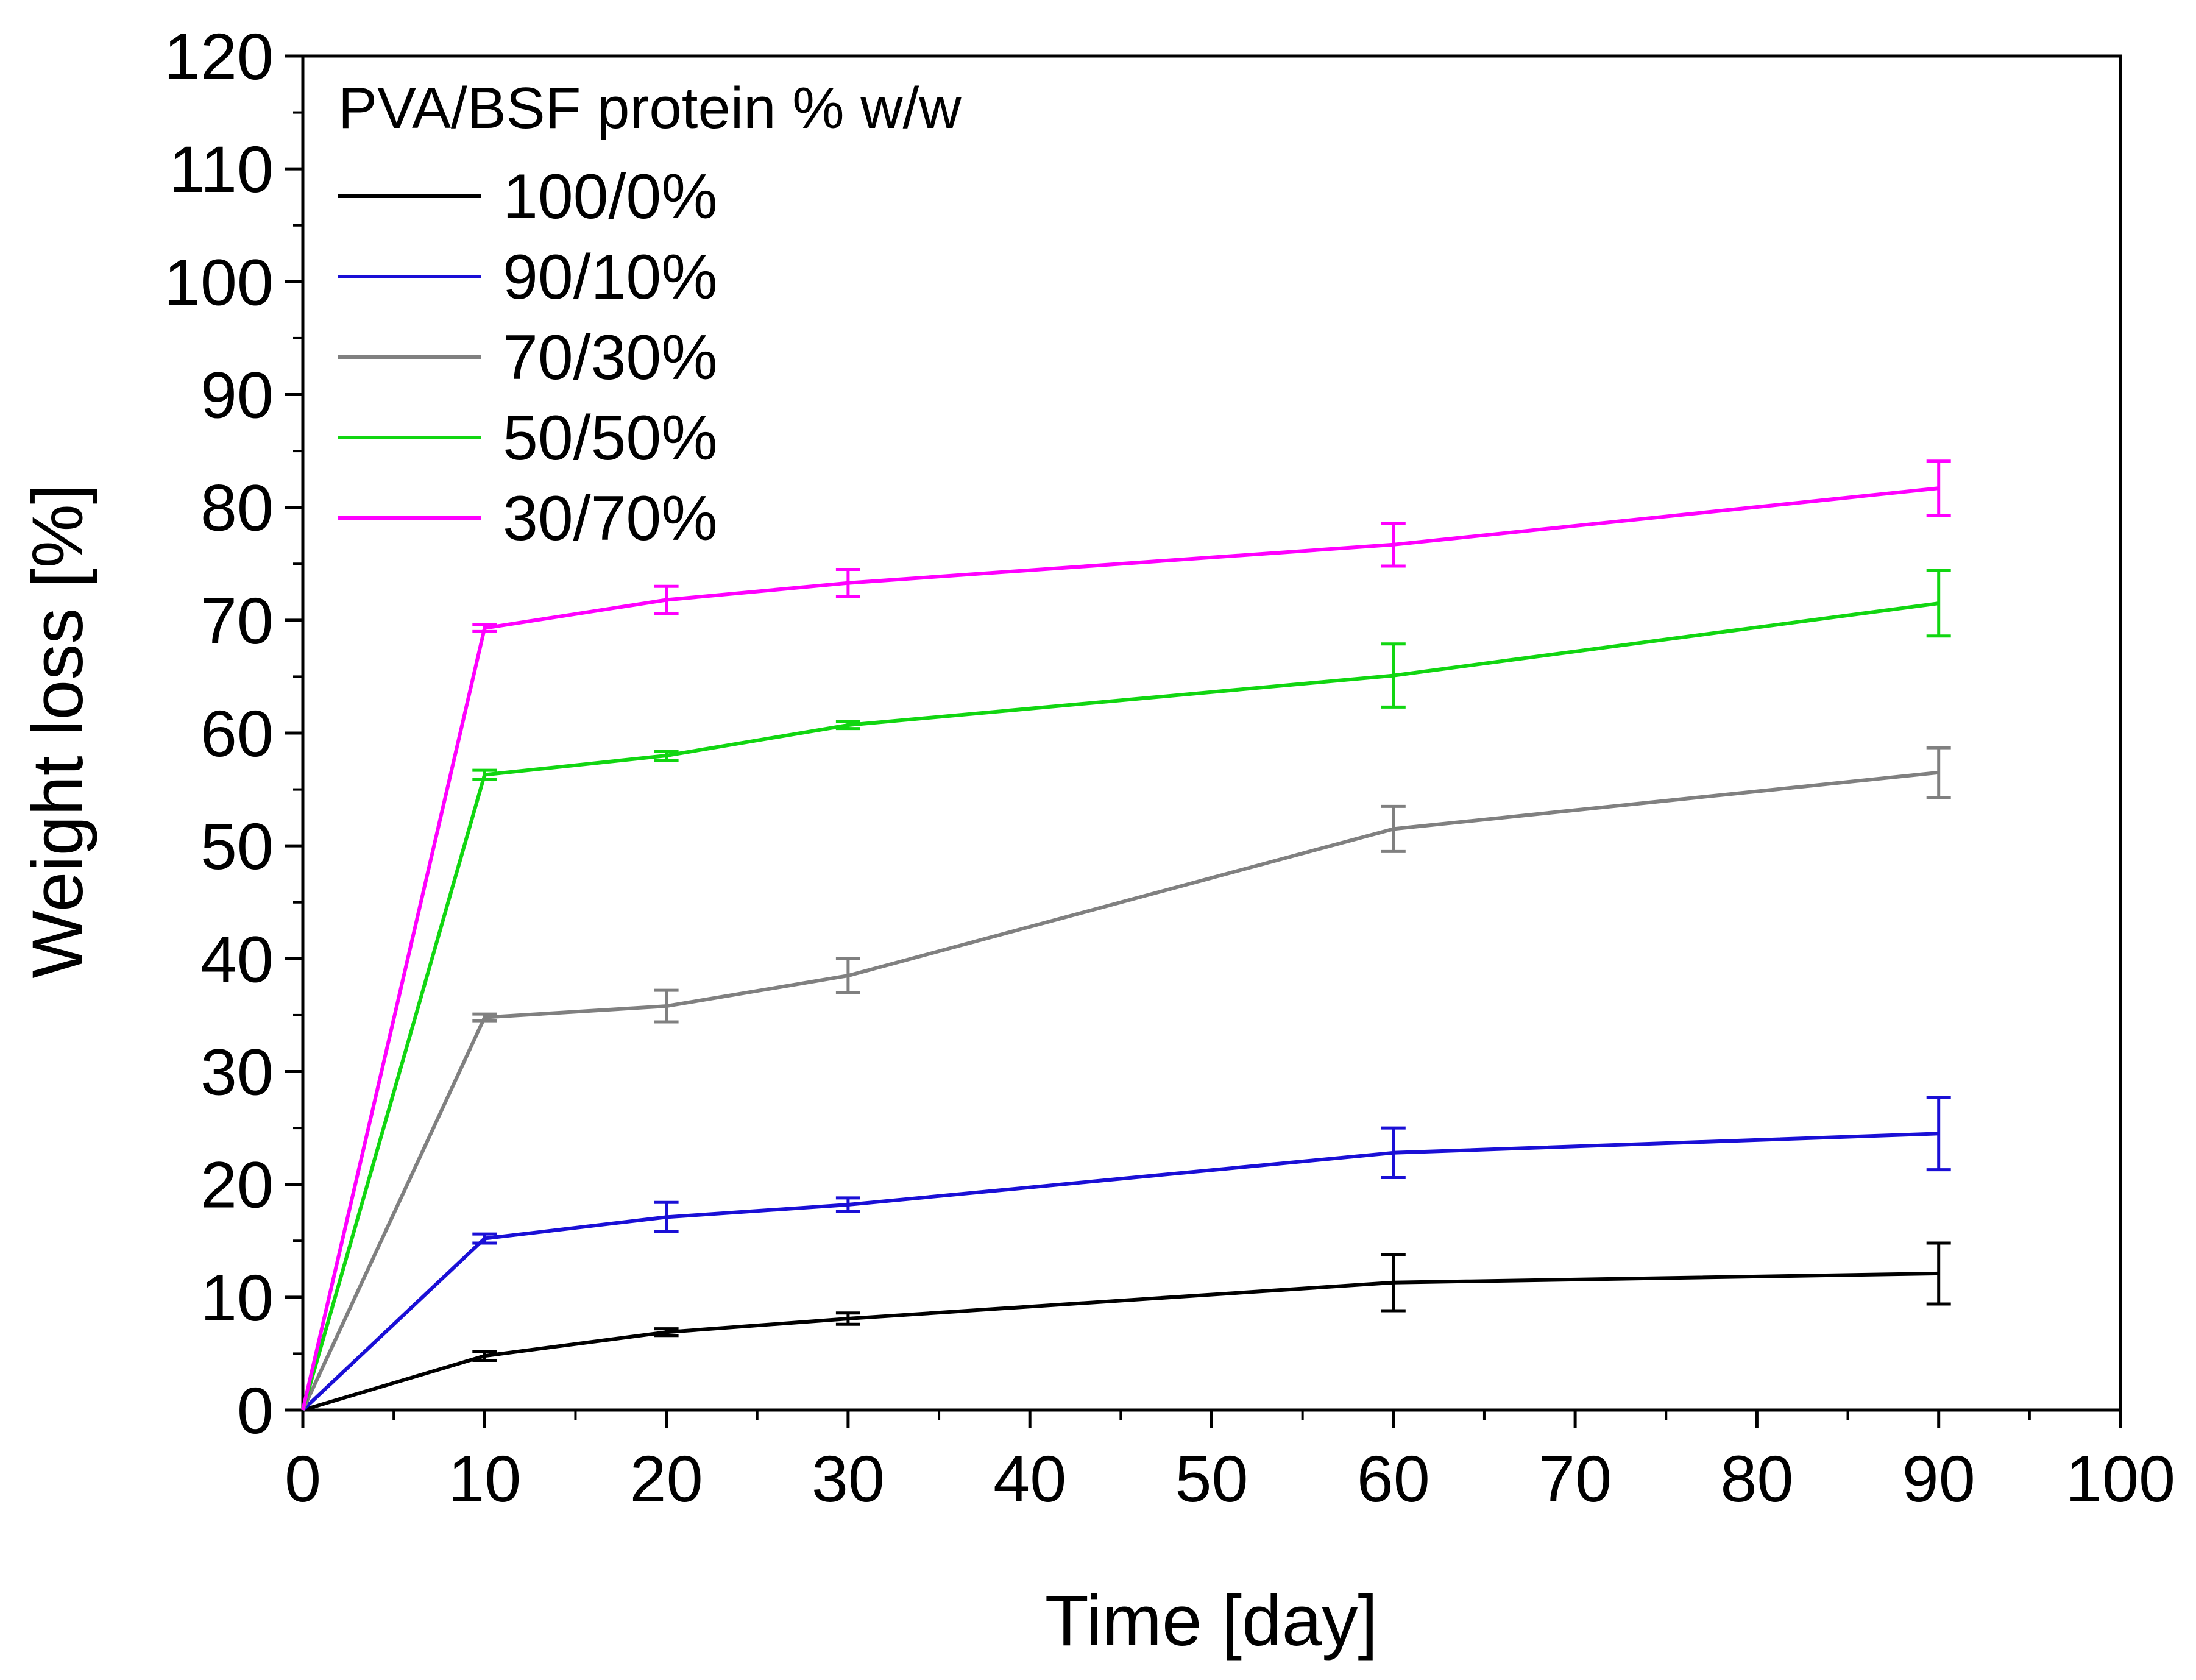  Describe the element at coordinates (237, 733) in the screenshot. I see `y-tick-label: 60` at that location.